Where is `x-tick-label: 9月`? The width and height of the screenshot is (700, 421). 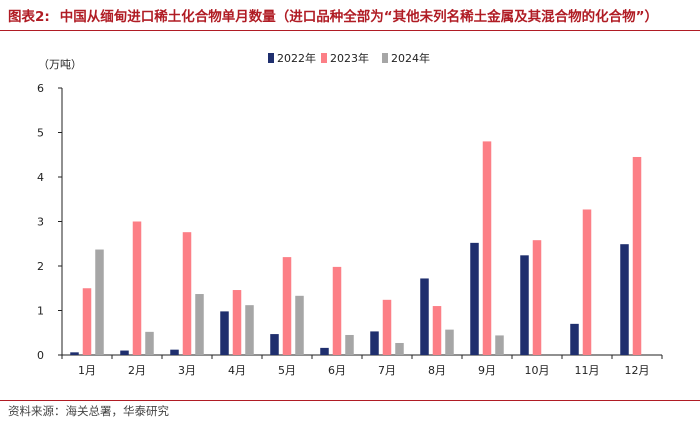 x-tick-label: 9月 is located at coordinates (487, 370).